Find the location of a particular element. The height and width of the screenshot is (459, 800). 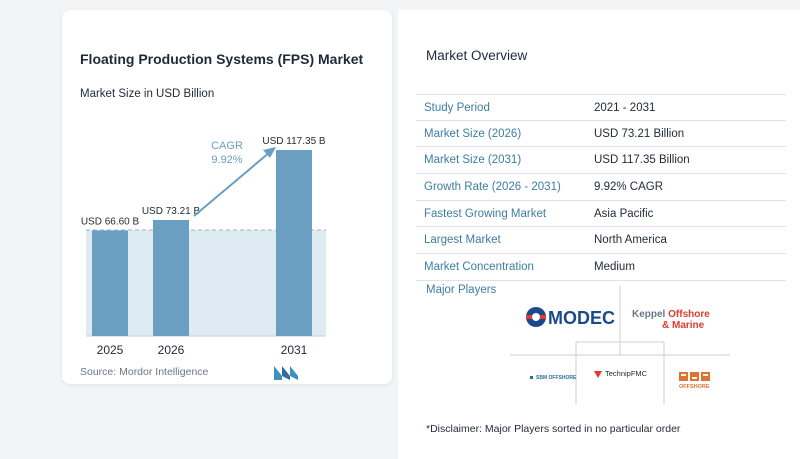

cagr-arrow is located at coordinates (232, 184).